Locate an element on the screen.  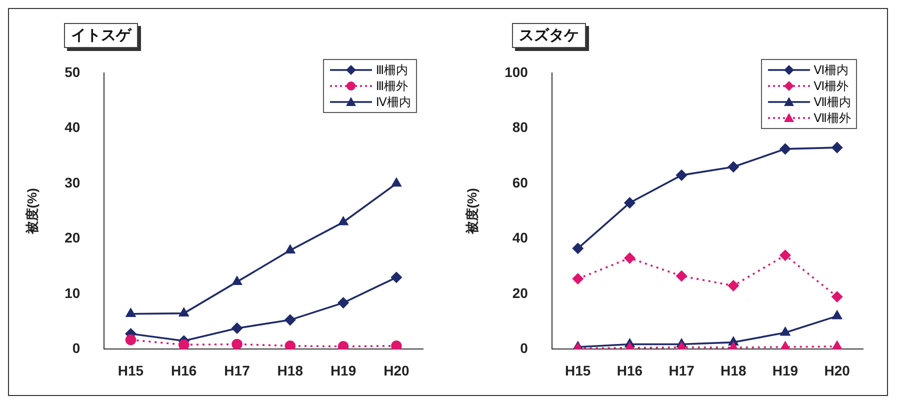
y-tick-label: 10 is located at coordinates (72, 292).